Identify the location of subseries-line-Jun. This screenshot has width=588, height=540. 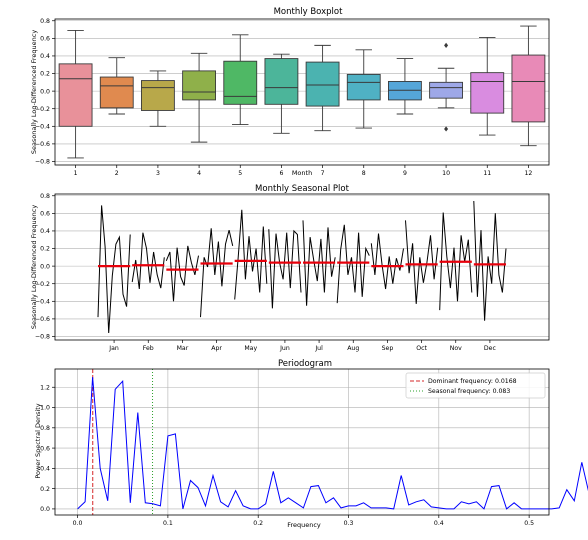
(285, 269).